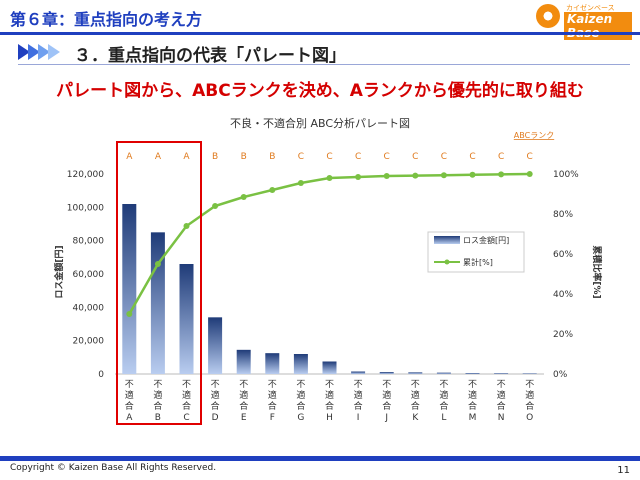 The image size is (640, 480). Describe the element at coordinates (129, 314) in the screenshot. I see `cumulative-point-A` at that location.